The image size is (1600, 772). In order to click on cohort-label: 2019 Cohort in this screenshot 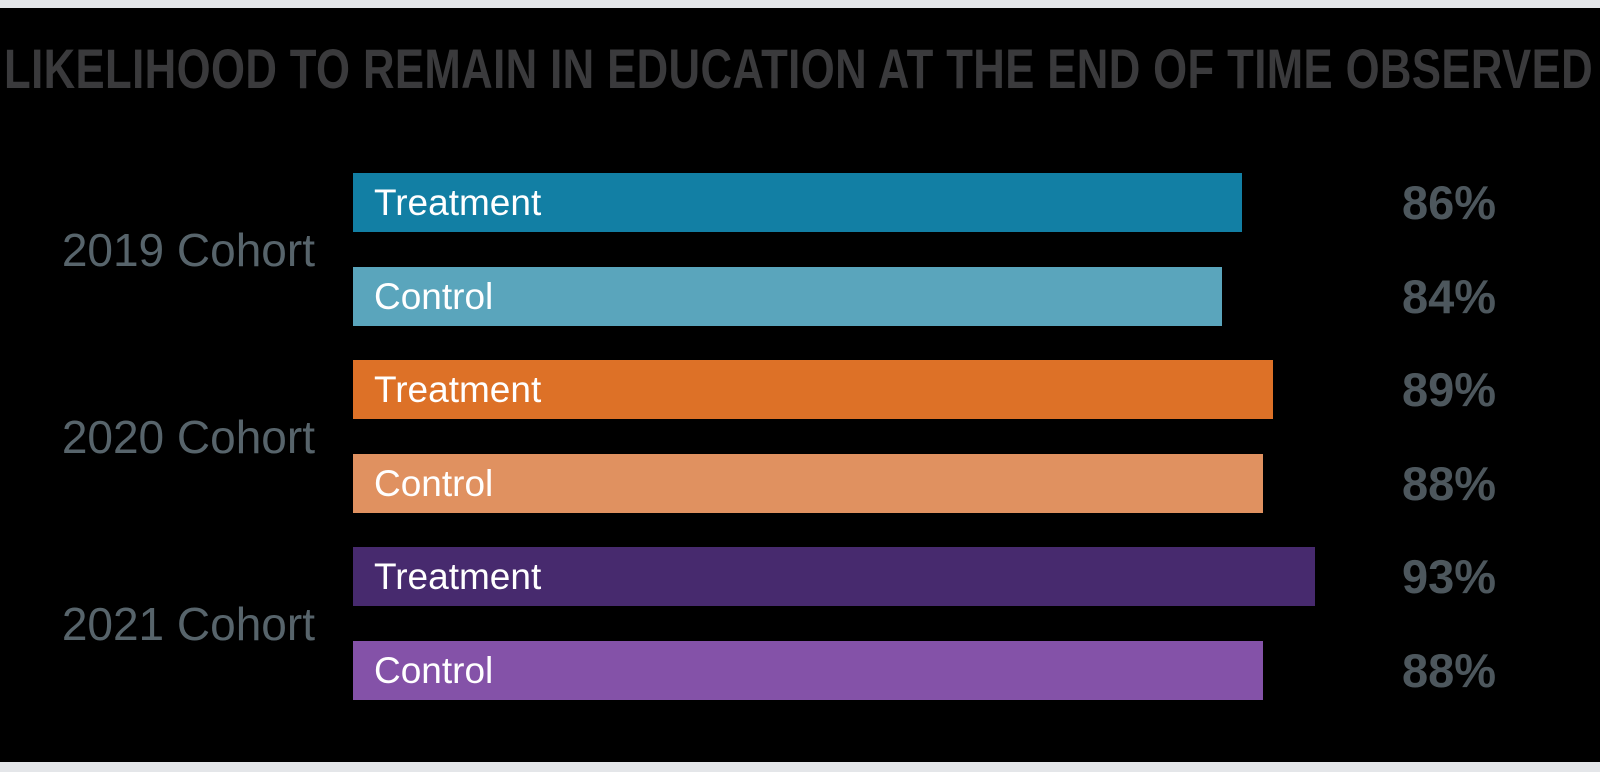, I will do `click(188, 249)`.